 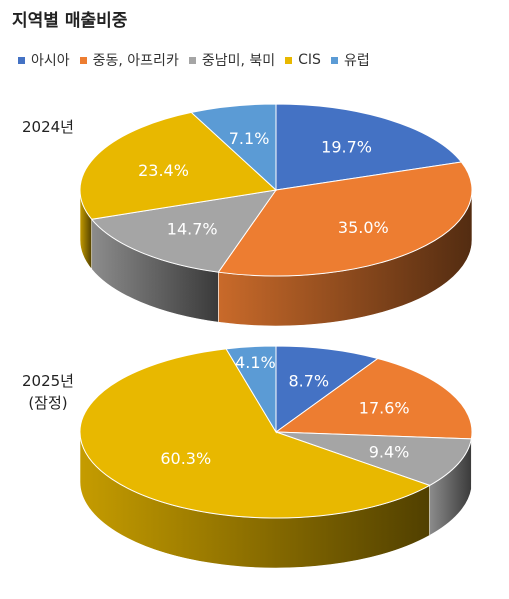 I want to click on data-label-americas: 14.7%, so click(x=192, y=229).